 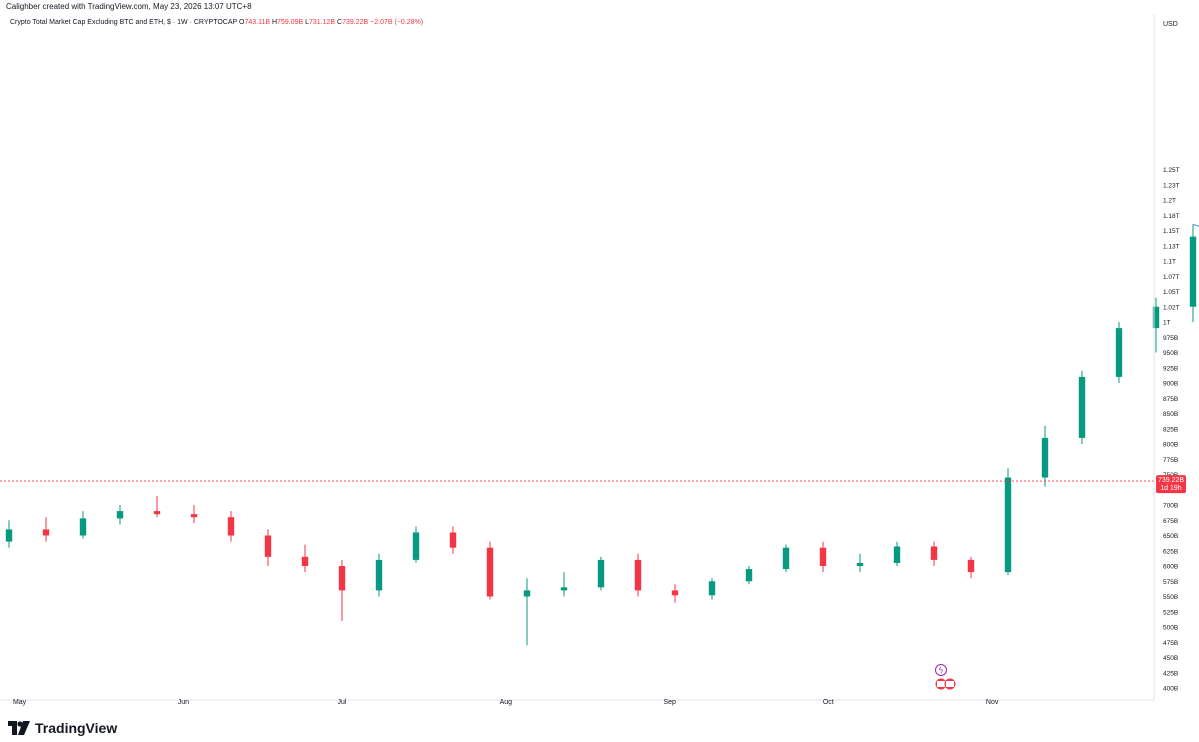 What do you see at coordinates (669, 702) in the screenshot?
I see `x-tick-label: Sep` at bounding box center [669, 702].